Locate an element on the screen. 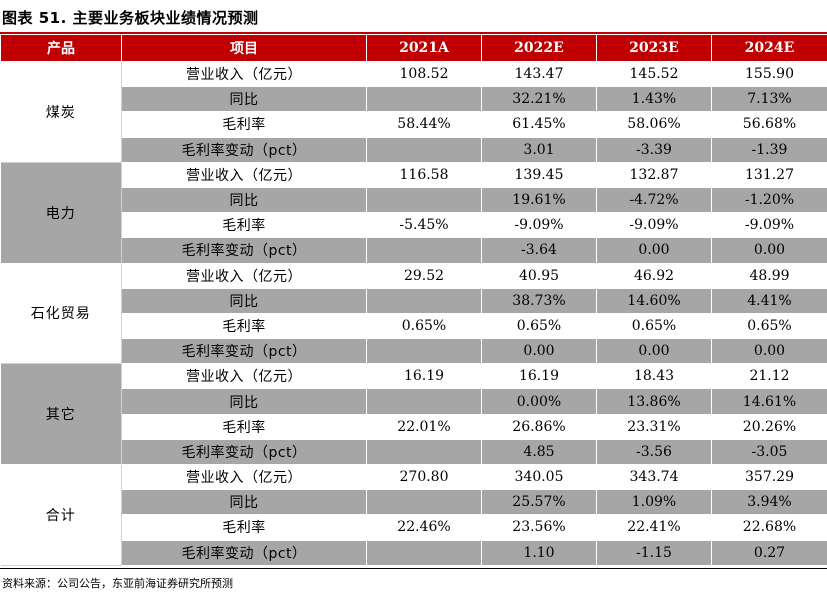  value-cell: 22.01% is located at coordinates (424, 427).